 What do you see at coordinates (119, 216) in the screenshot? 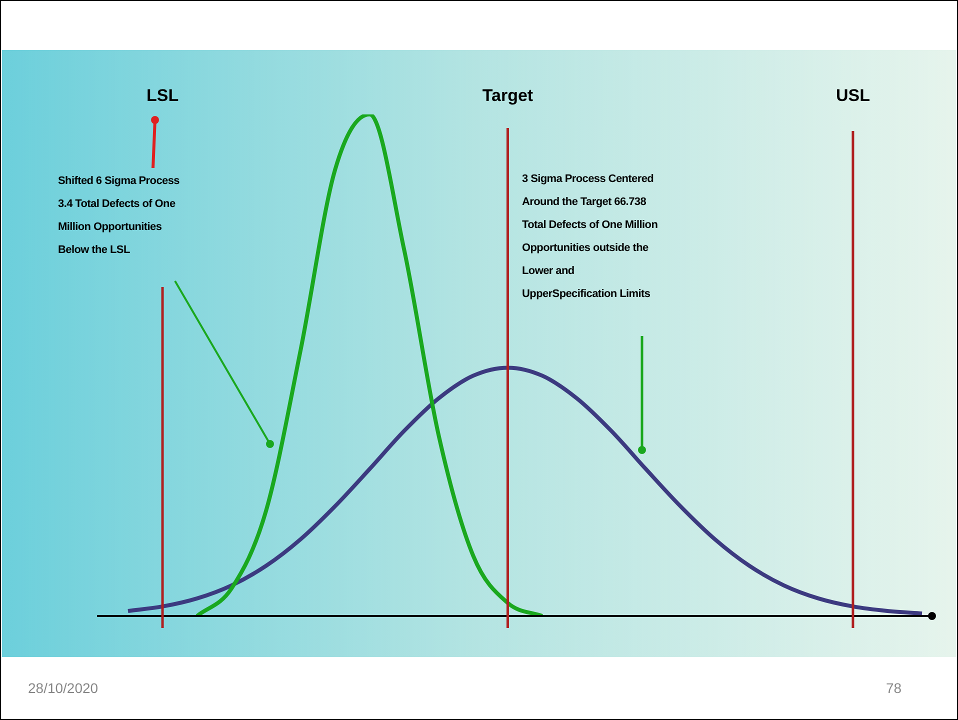
I see `annotation: Shifted 6 Sigma Process 3.4 Total Defects of One Million Opportunities Below the LSL` at bounding box center [119, 216].